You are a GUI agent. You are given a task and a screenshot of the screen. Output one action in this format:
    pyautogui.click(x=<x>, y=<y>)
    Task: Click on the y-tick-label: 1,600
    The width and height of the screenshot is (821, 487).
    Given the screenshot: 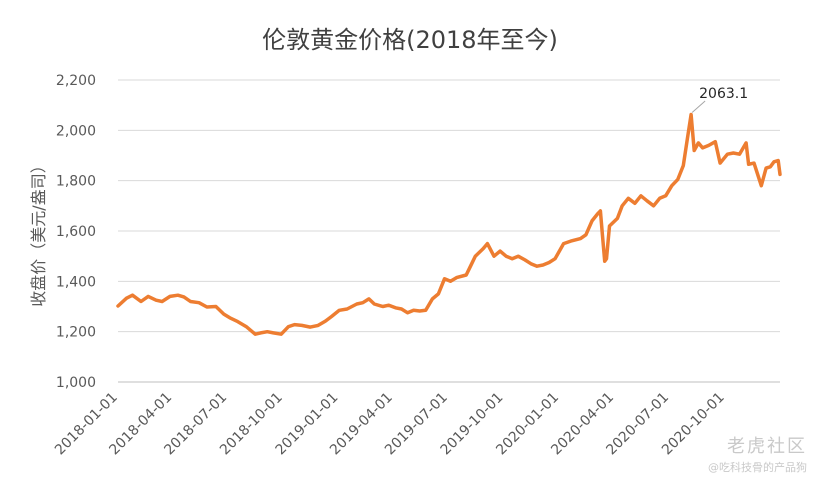 What is the action you would take?
    pyautogui.click(x=76, y=232)
    